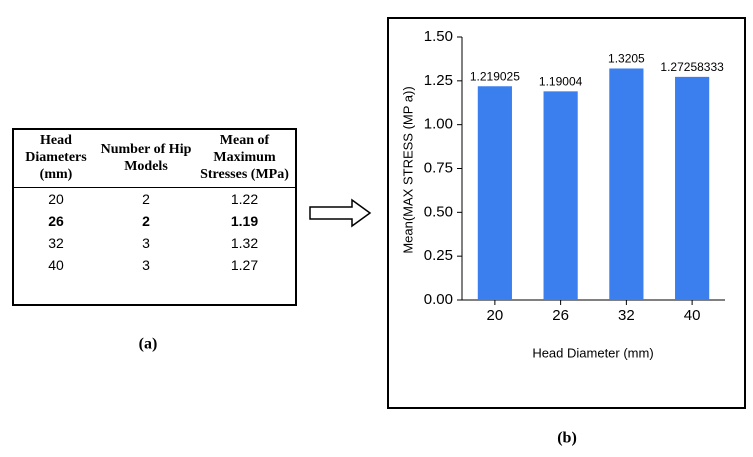  Describe the element at coordinates (244, 159) in the screenshot. I see `header-cell: Mean of Maximum Stresses (MPa)` at that location.